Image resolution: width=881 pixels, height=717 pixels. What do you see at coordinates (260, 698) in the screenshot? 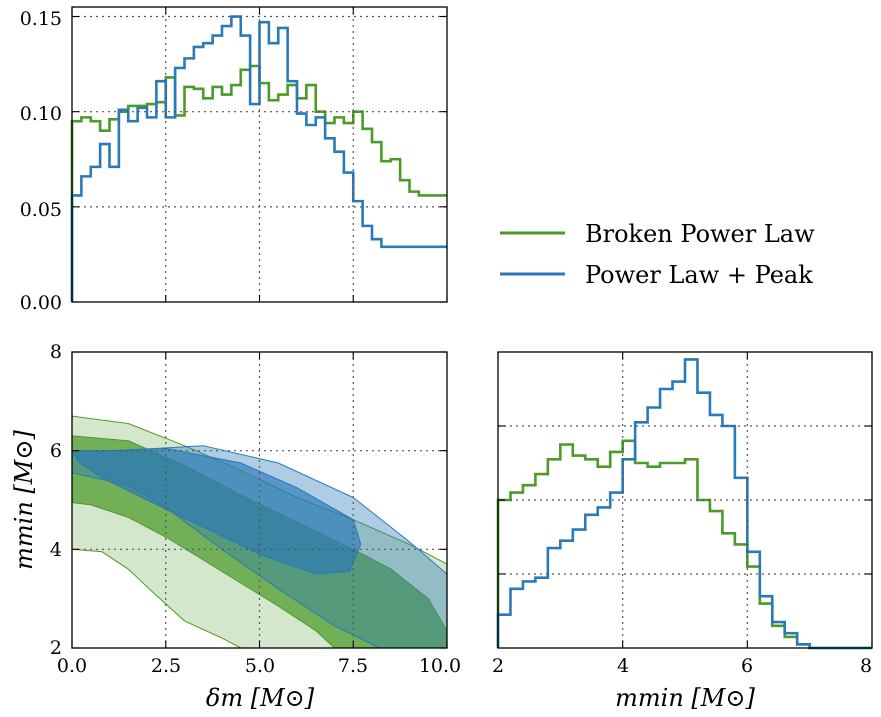
I see `contour-x-axis-title: δm [M⊙]` at bounding box center [260, 698].